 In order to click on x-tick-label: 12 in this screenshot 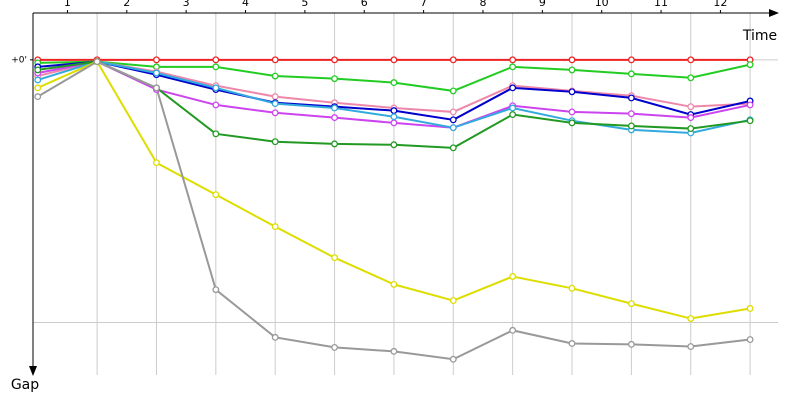, I will do `click(720, 4)`.